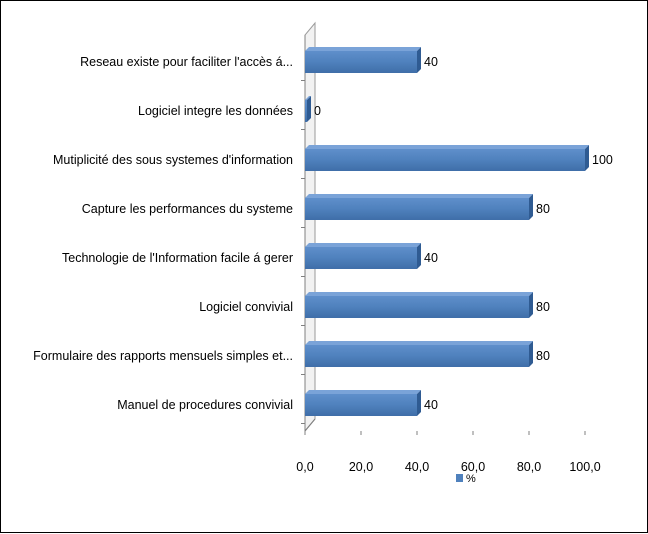  Describe the element at coordinates (304, 467) in the screenshot. I see `x-tick-label: 0,0` at that location.